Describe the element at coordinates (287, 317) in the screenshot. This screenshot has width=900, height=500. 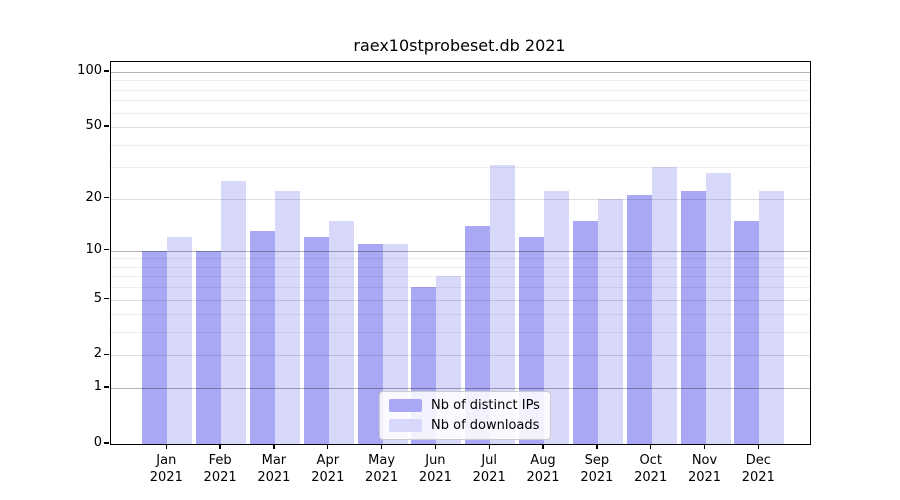
I see `bar-downloads-mar` at that location.